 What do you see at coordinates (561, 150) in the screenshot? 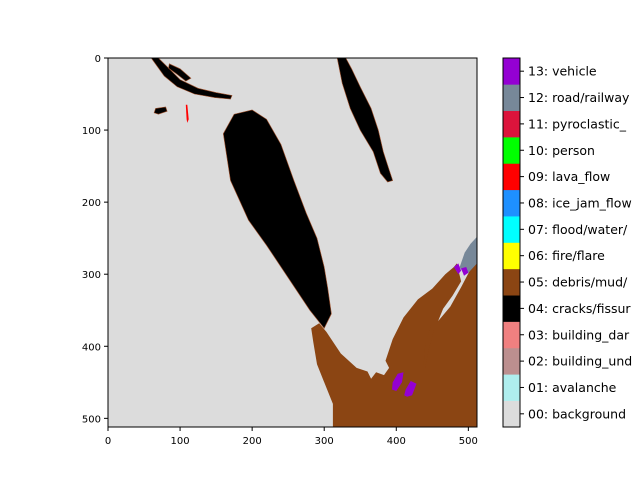
I see `colorbar-label: 10: person` at bounding box center [561, 150].